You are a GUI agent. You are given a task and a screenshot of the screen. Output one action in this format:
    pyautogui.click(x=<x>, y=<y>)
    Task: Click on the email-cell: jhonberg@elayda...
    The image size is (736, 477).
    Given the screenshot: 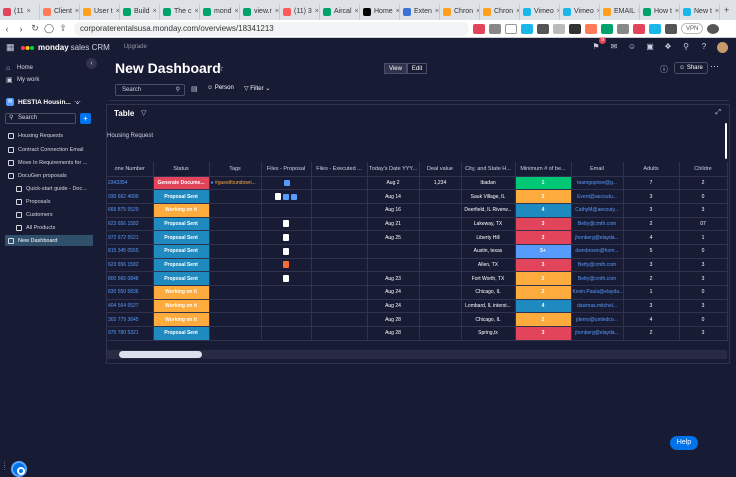 What is the action you would take?
    pyautogui.click(x=597, y=333)
    